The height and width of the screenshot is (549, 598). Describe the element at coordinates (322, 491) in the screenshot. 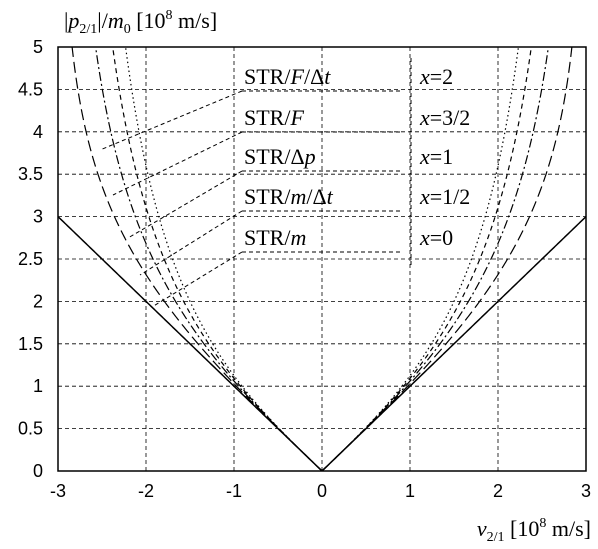

I see `x-tick-label: 0` at that location.